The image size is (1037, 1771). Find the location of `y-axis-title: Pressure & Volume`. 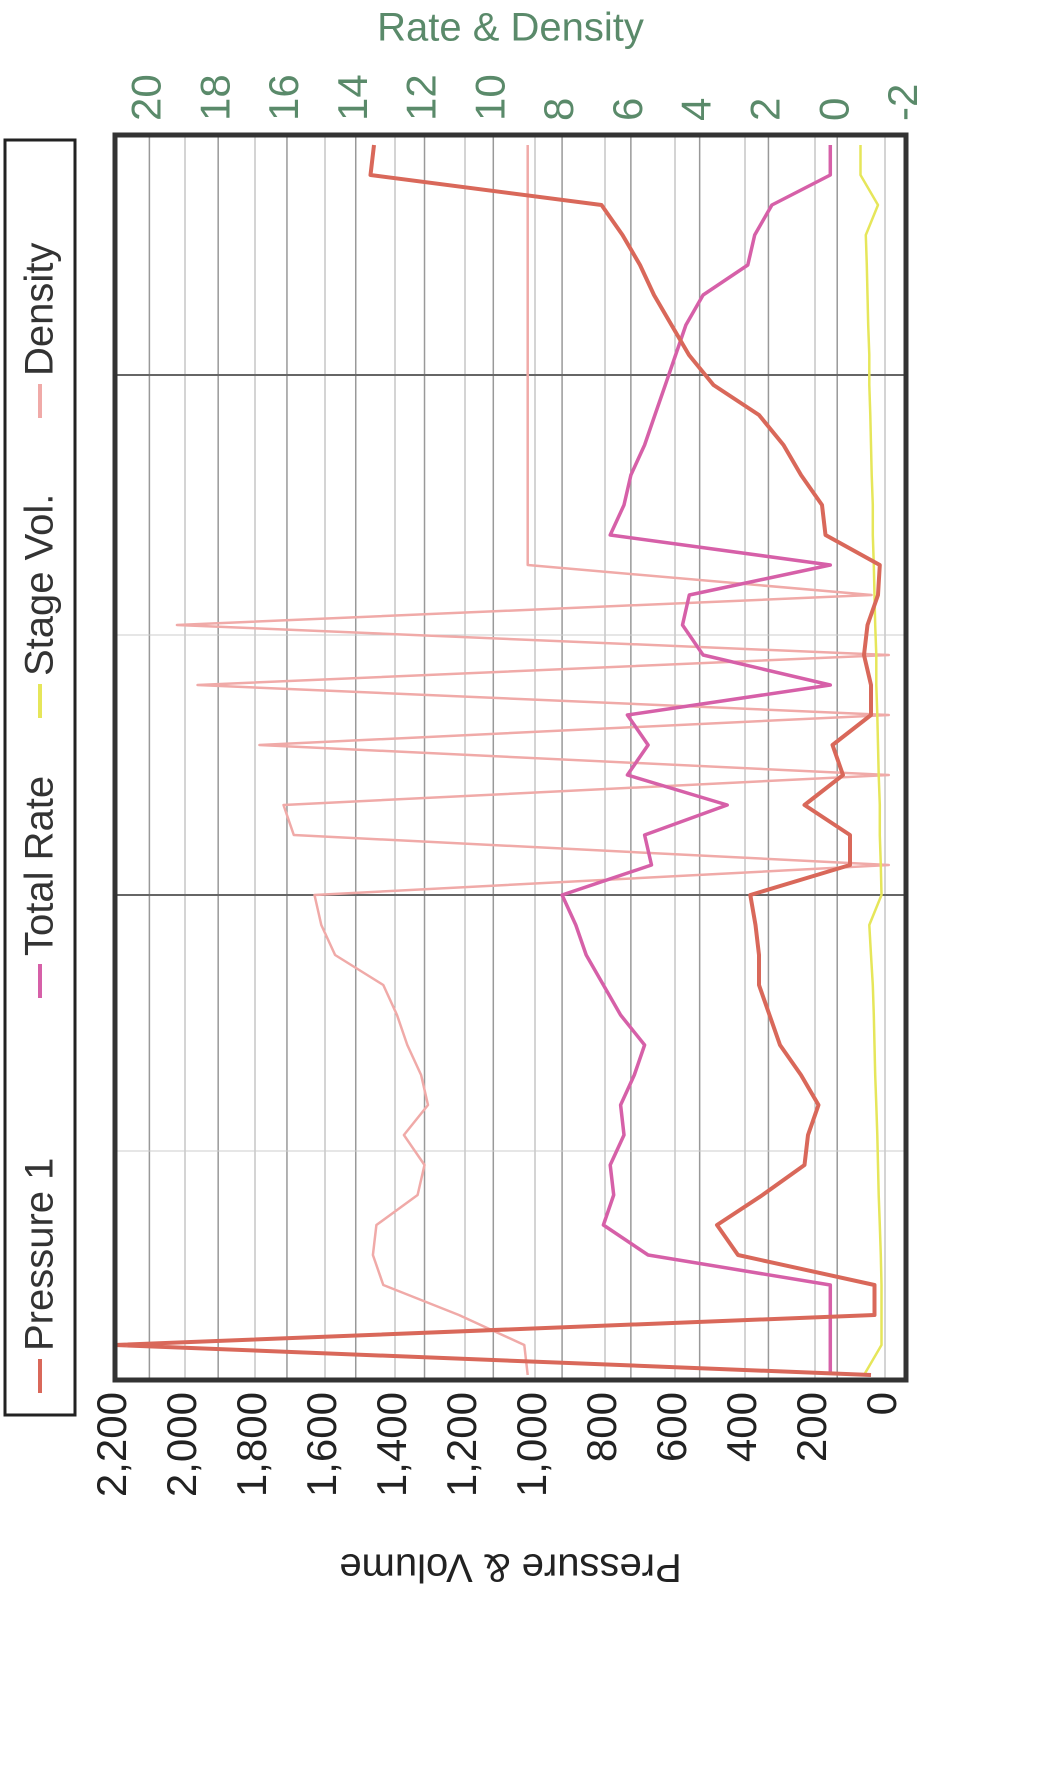

y-axis-title: Pressure & Volume is located at coordinates (510, 1567).